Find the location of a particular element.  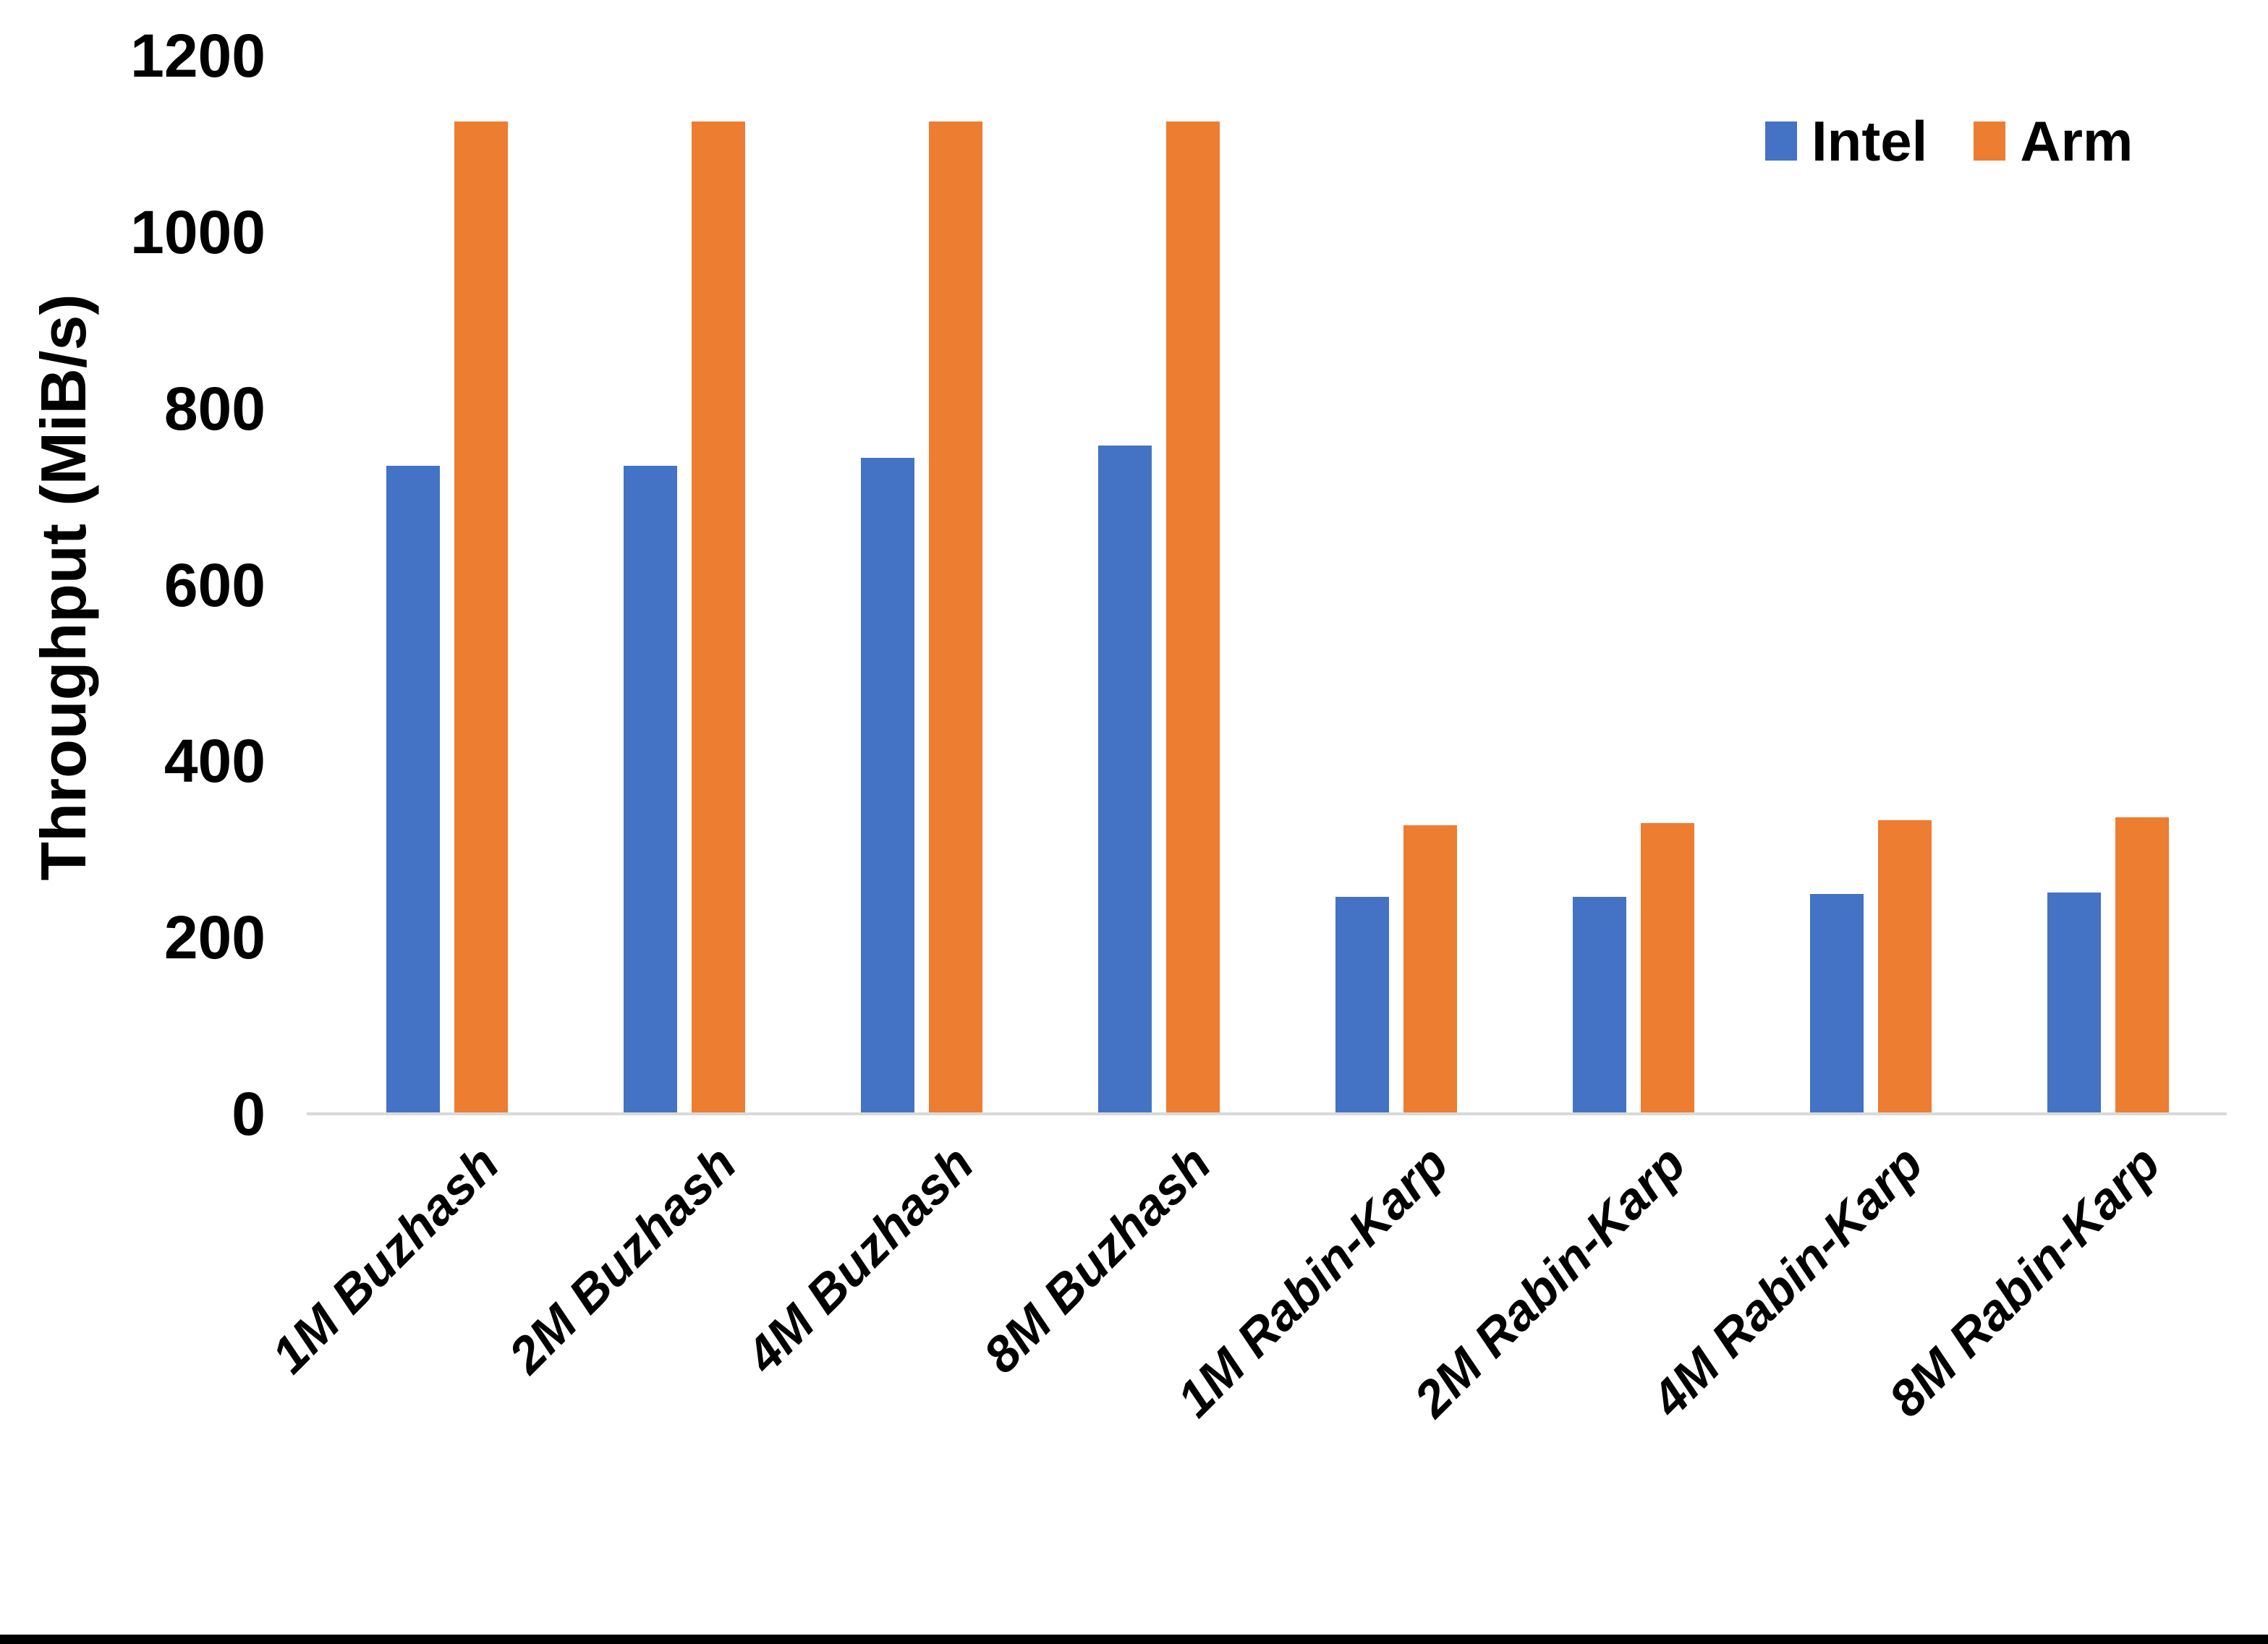

bar-arm-2m-buzhash is located at coordinates (718, 618).